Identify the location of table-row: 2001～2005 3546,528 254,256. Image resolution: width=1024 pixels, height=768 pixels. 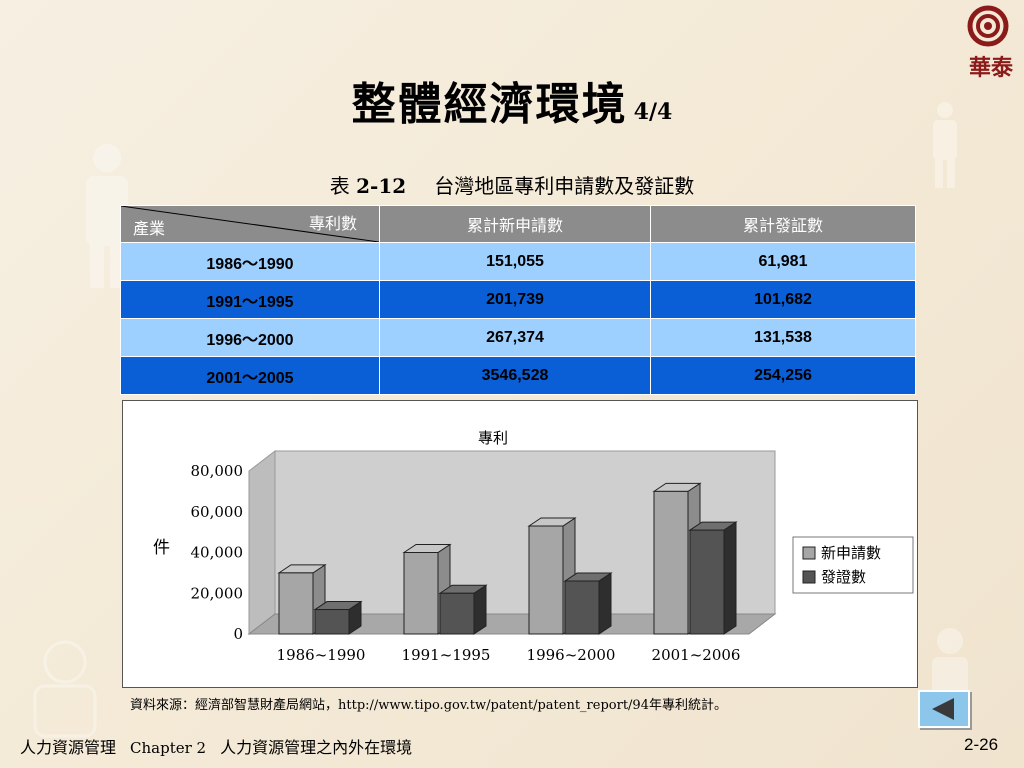
(518, 375).